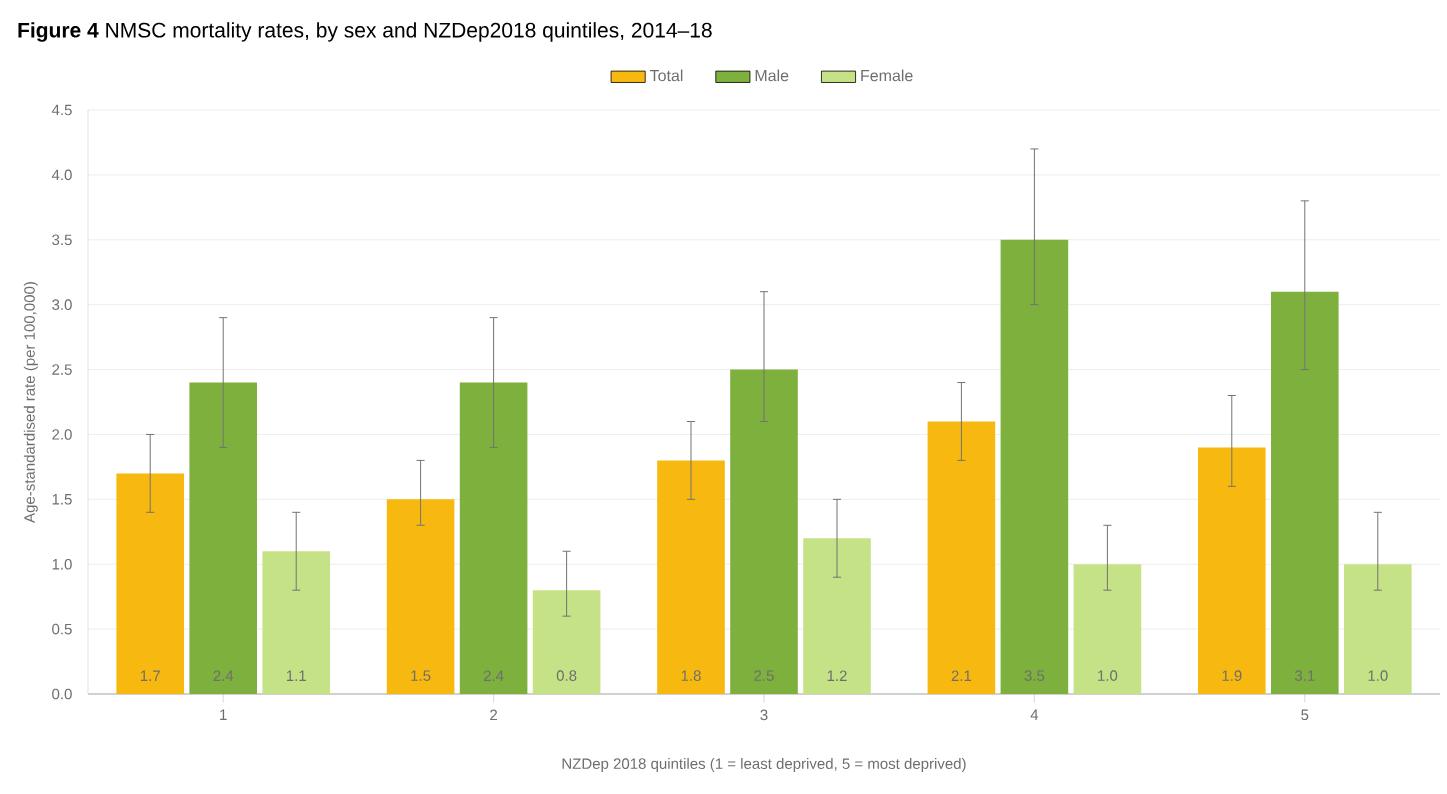 Image resolution: width=1447 pixels, height=794 pixels. What do you see at coordinates (1034, 675) in the screenshot?
I see `data-label: 3.5` at bounding box center [1034, 675].